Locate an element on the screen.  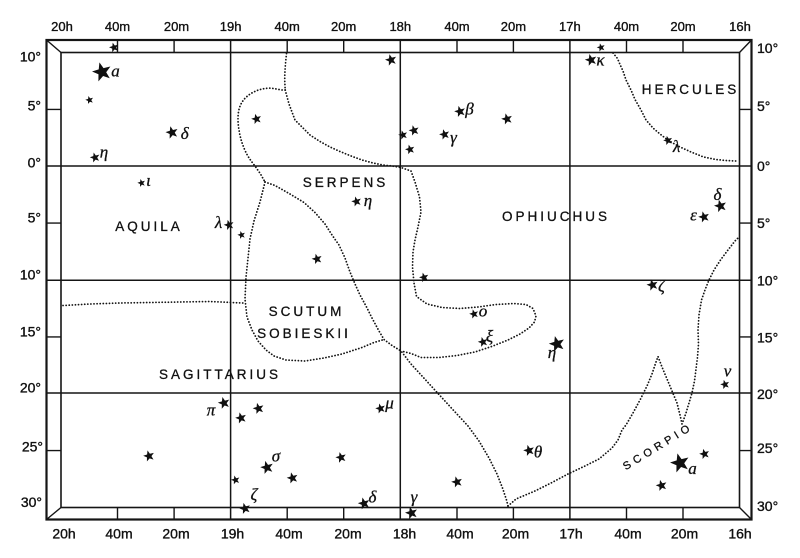
svg-text: o is located at coordinates (483, 310).